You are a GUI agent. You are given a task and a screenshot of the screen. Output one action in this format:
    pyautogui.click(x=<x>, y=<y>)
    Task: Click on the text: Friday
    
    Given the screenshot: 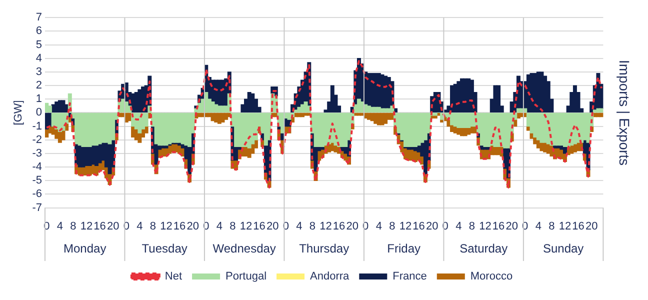 What is the action you would take?
    pyautogui.click(x=404, y=248)
    